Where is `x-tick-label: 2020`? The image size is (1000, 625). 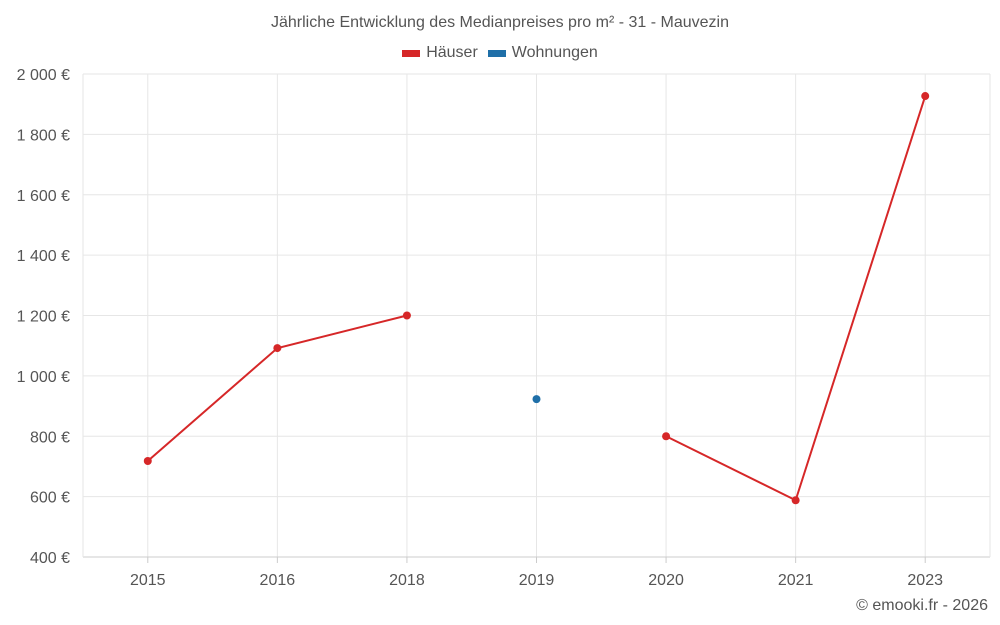
x-tick-label: 2020 is located at coordinates (666, 580).